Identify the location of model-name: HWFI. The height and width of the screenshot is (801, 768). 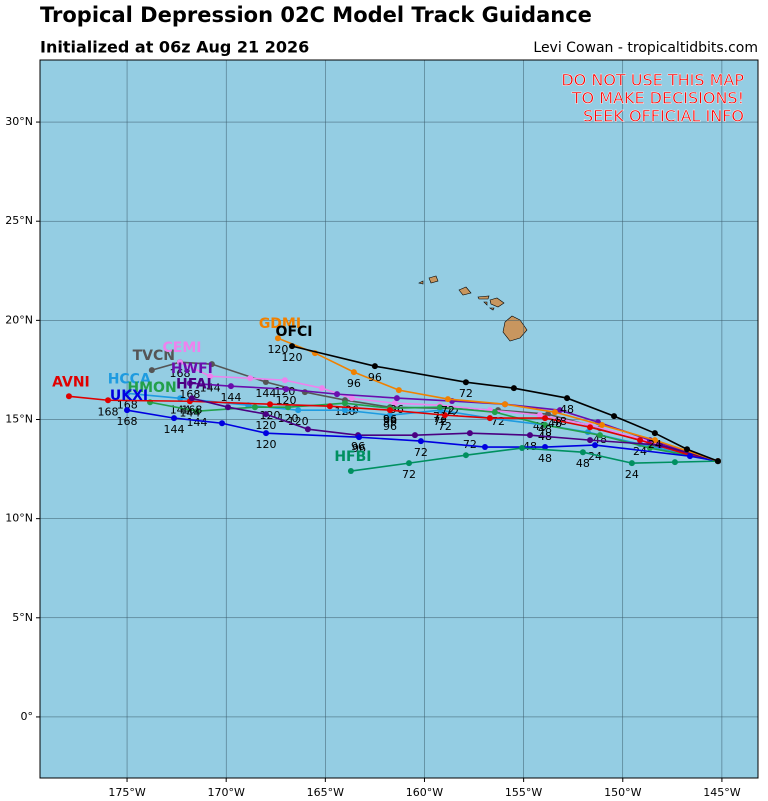
(192, 369).